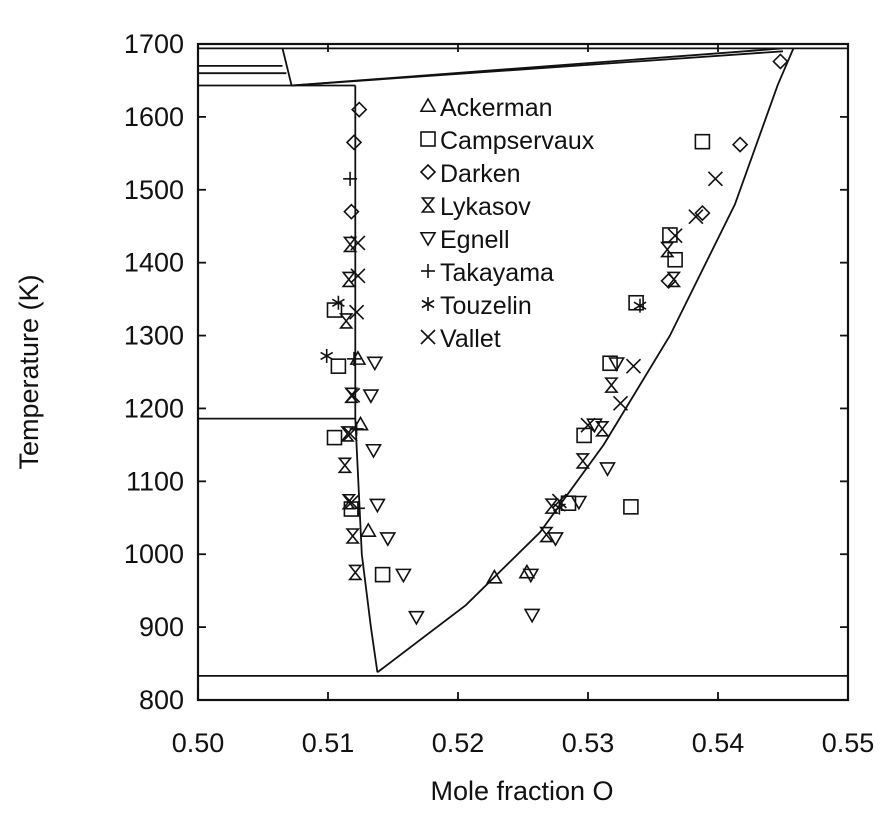  I want to click on legend-label: Takayama, so click(497, 273).